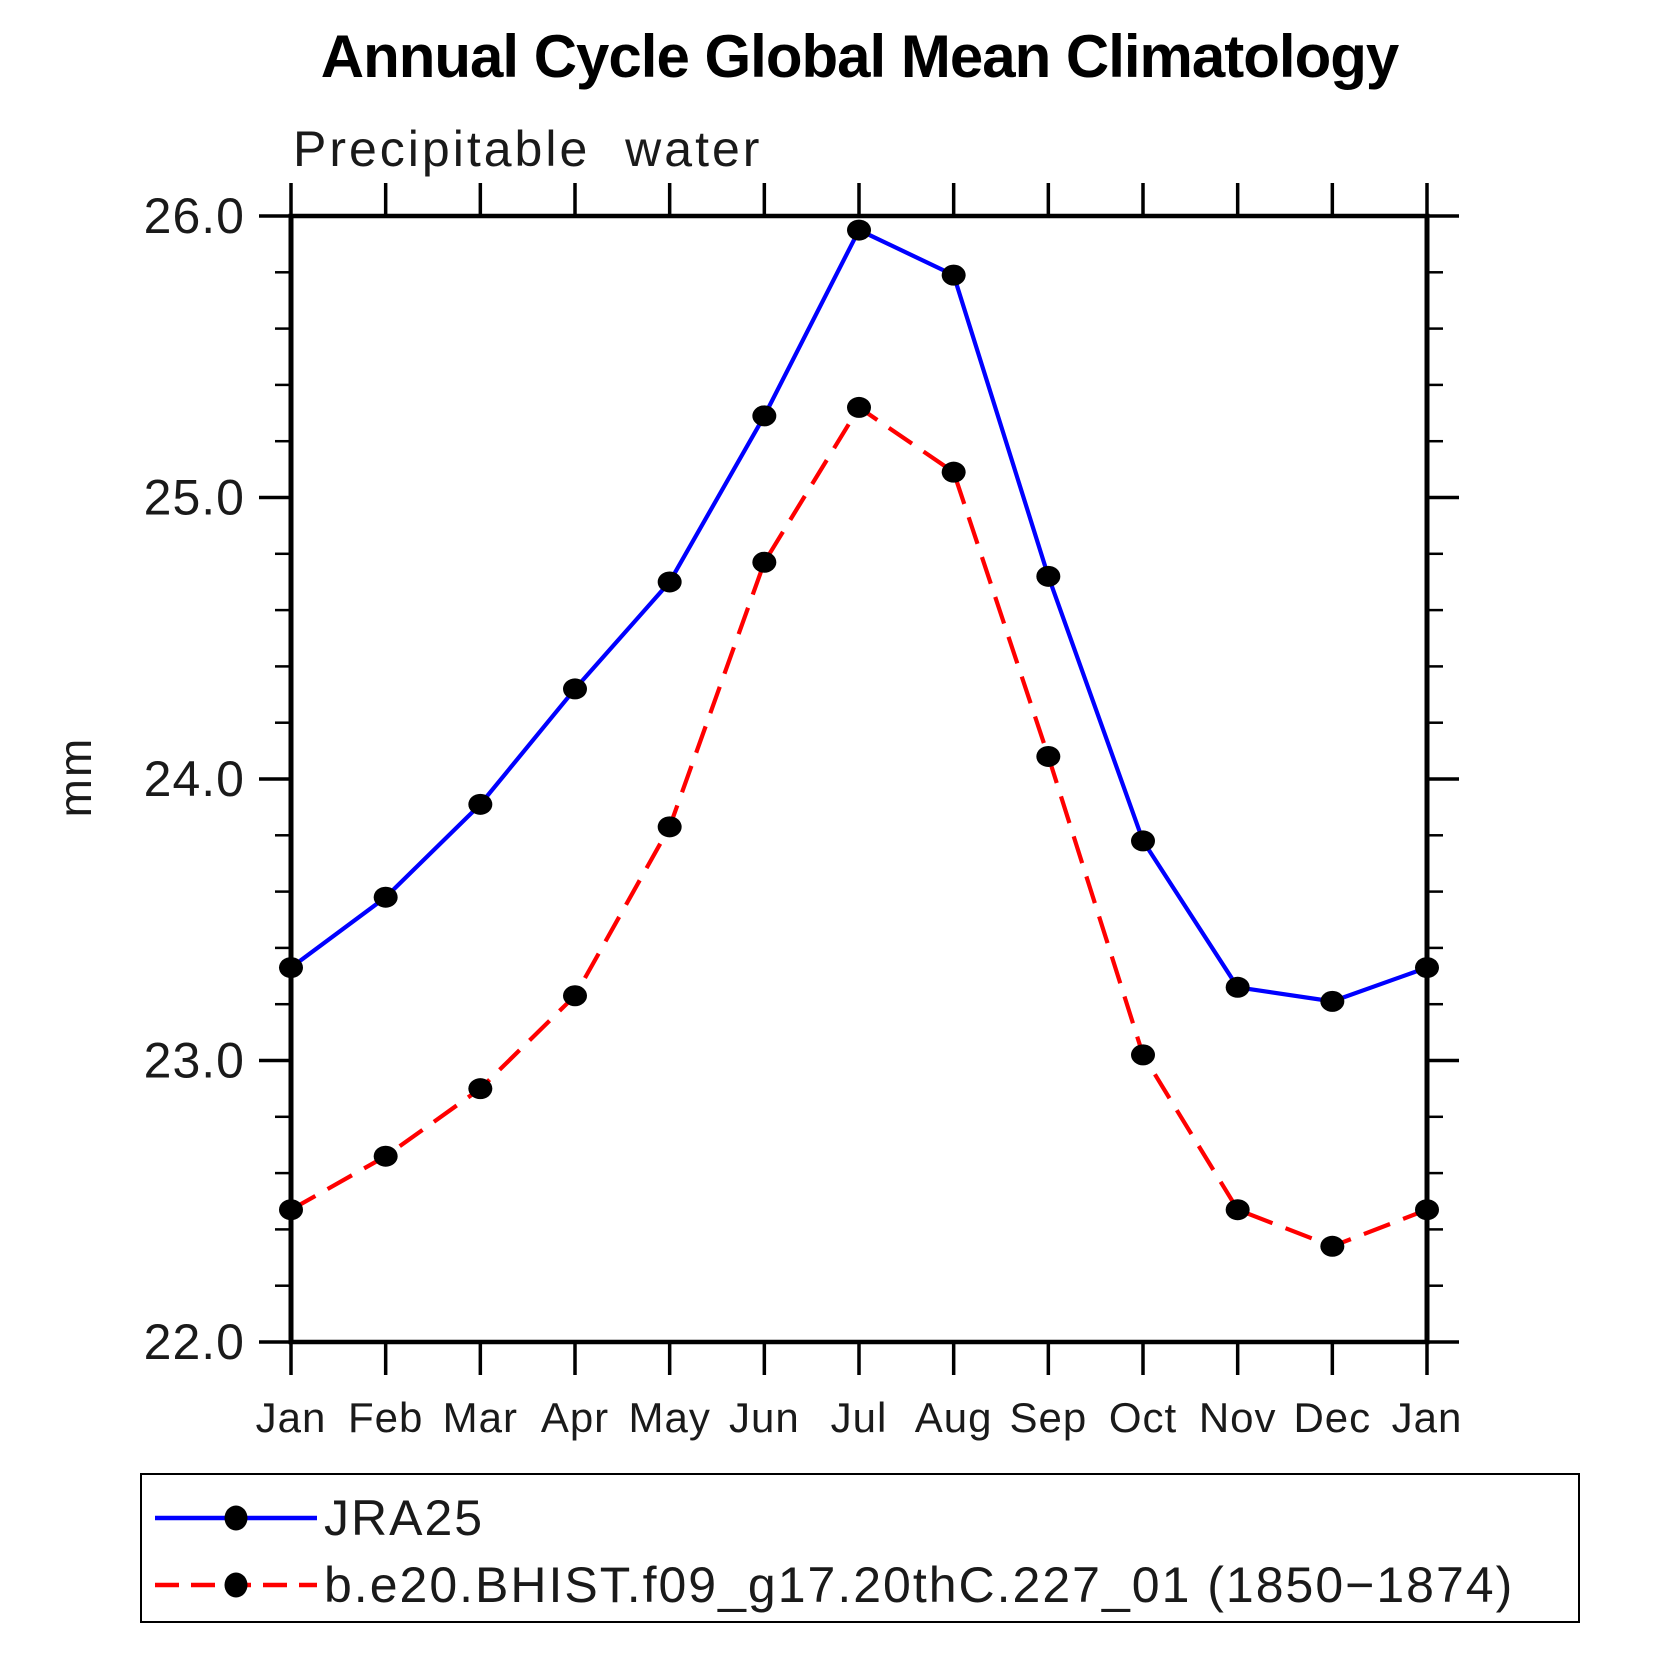  What do you see at coordinates (194, 1342) in the screenshot?
I see `y-tick-label: 22.0` at bounding box center [194, 1342].